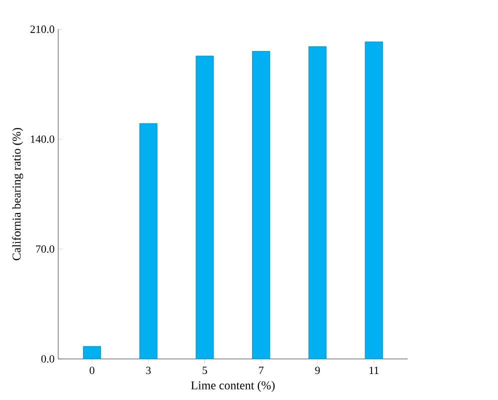 This screenshot has width=498, height=400. I want to click on x-tick-label: 5, so click(205, 370).